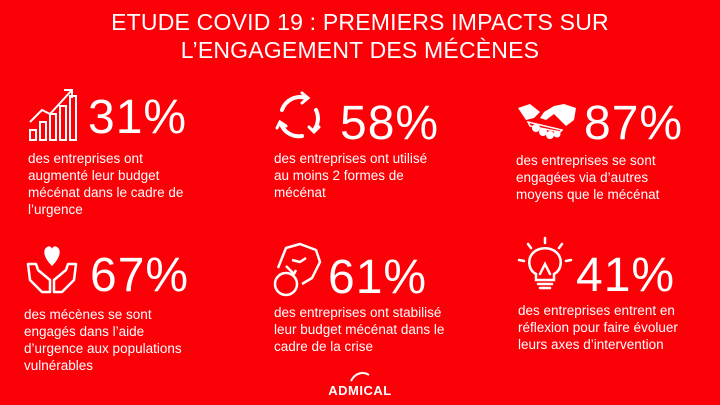 This screenshot has height=405, width=720. Describe the element at coordinates (390, 123) in the screenshot. I see `stat-value: 58%` at that location.